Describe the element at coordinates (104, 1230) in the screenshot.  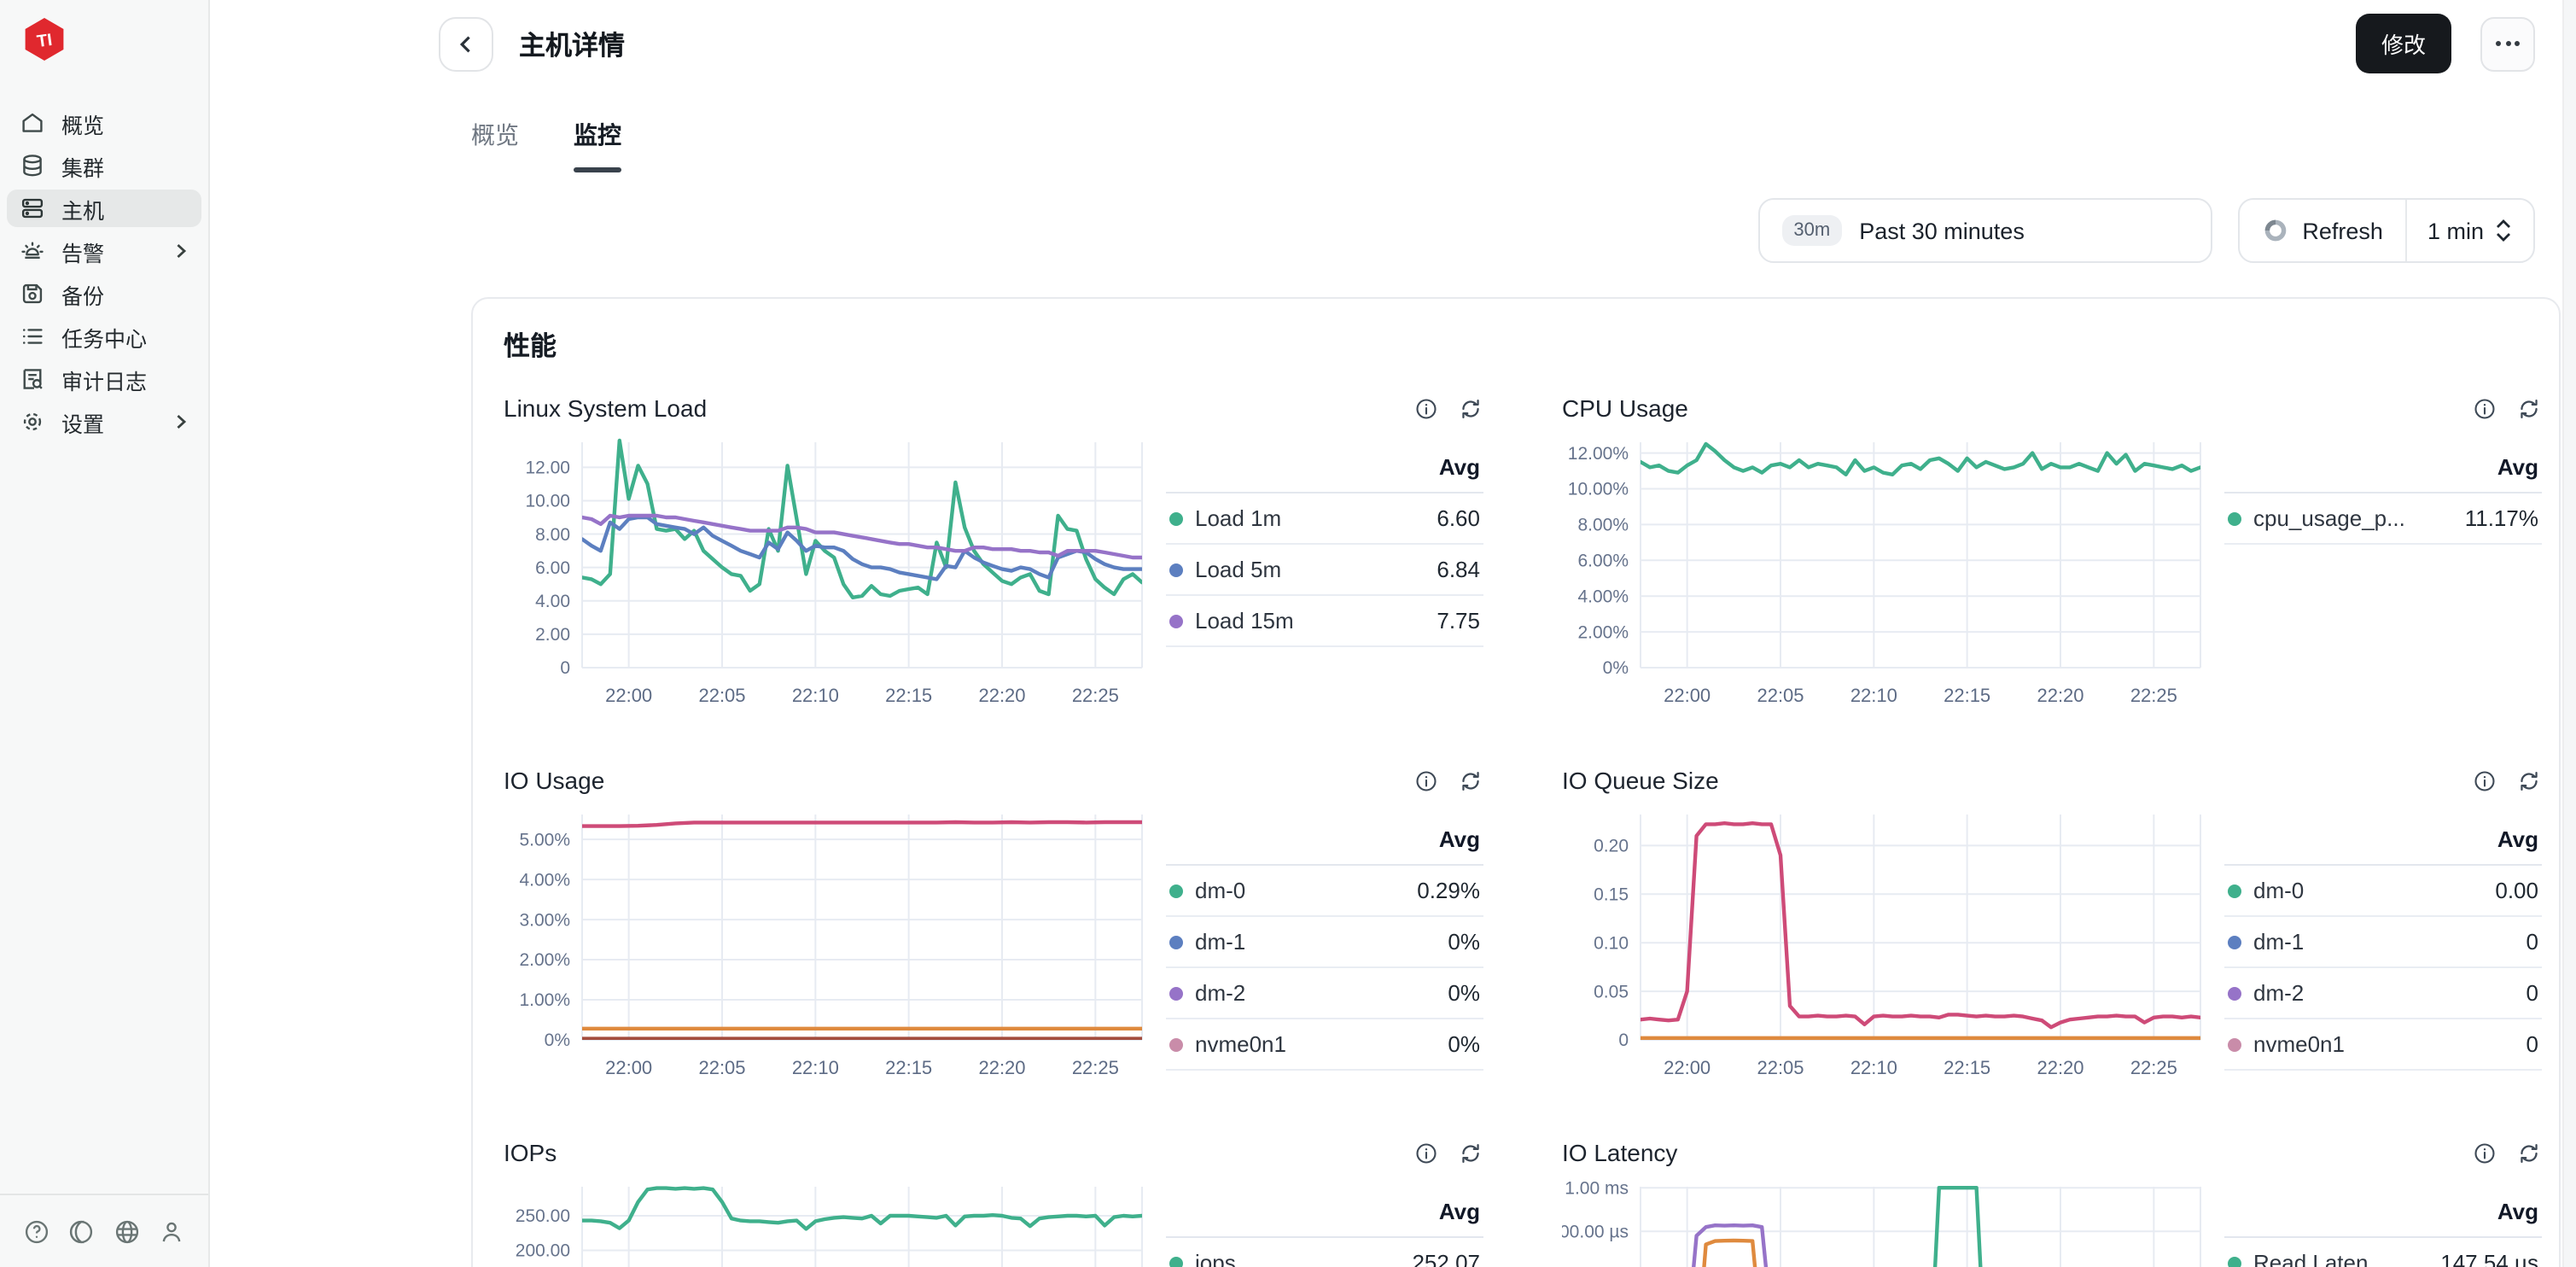
I see `sidebar-footer` at that location.